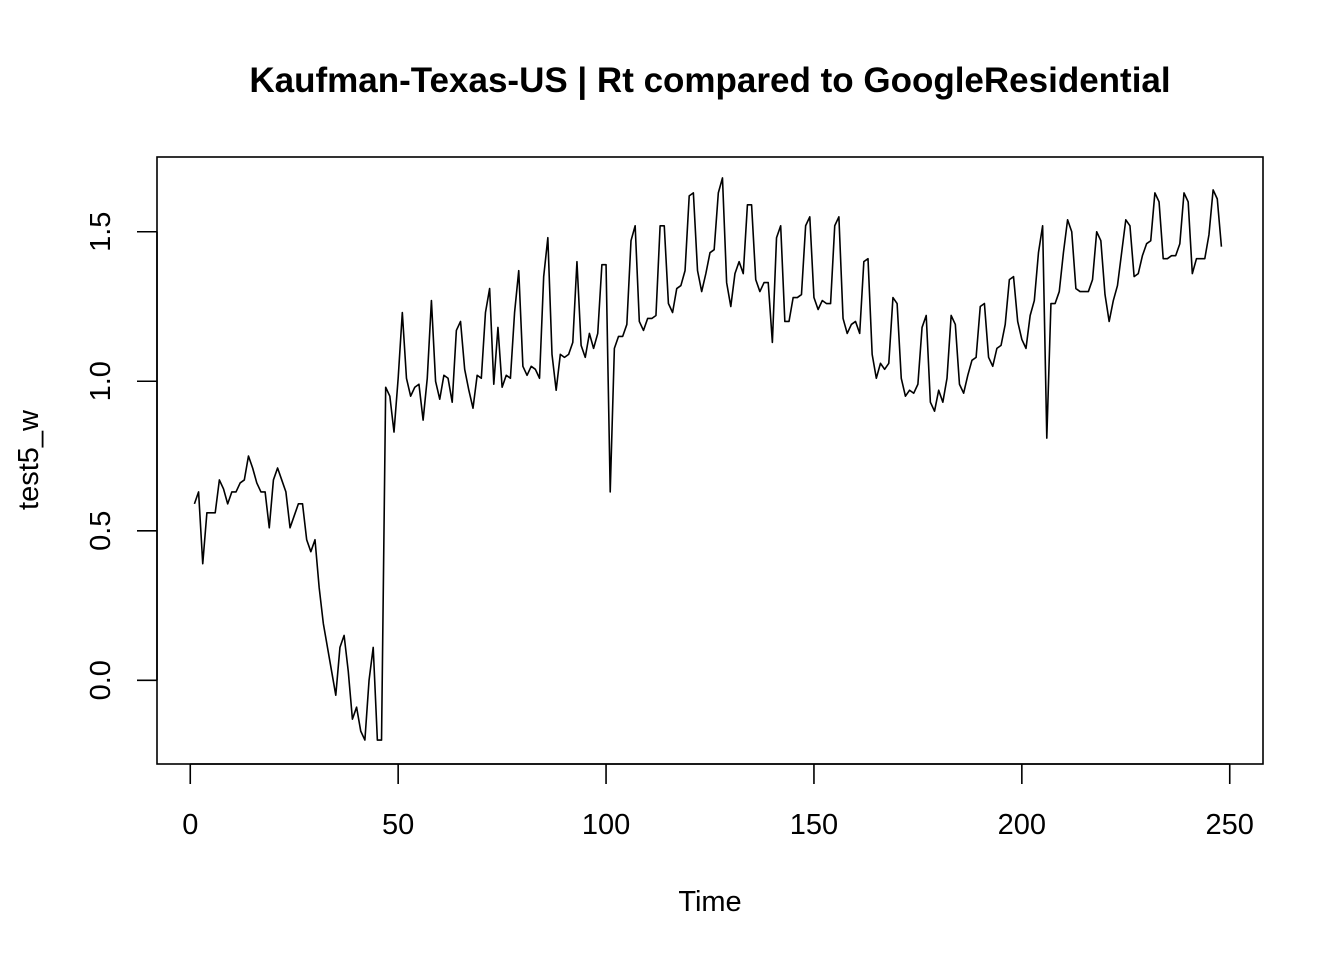  Describe the element at coordinates (814, 825) in the screenshot. I see `x-tick-label: 150` at that location.